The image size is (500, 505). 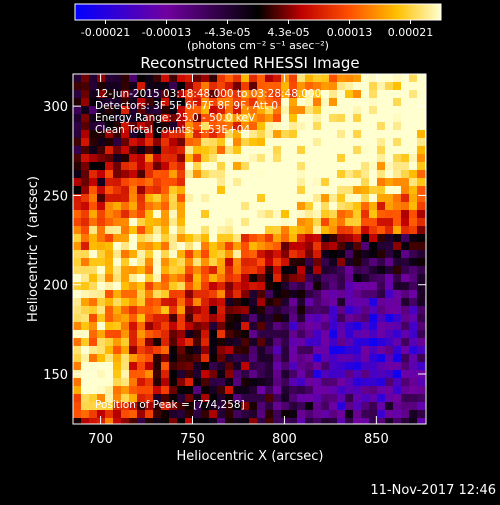 I want to click on colorbar-unit-label: (photons cm⁻² s⁻¹ asec⁻²), so click(x=258, y=45).